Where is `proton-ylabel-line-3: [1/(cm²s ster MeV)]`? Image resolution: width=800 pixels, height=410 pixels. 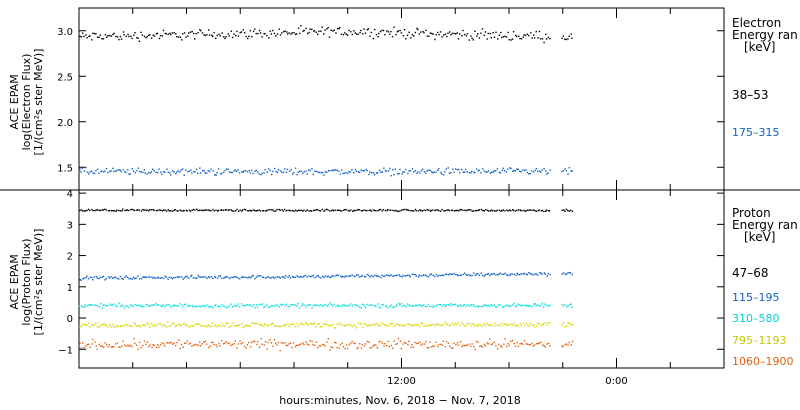 proton-ylabel-line-3: [1/(cm²s ster MeV)] is located at coordinates (38, 282).